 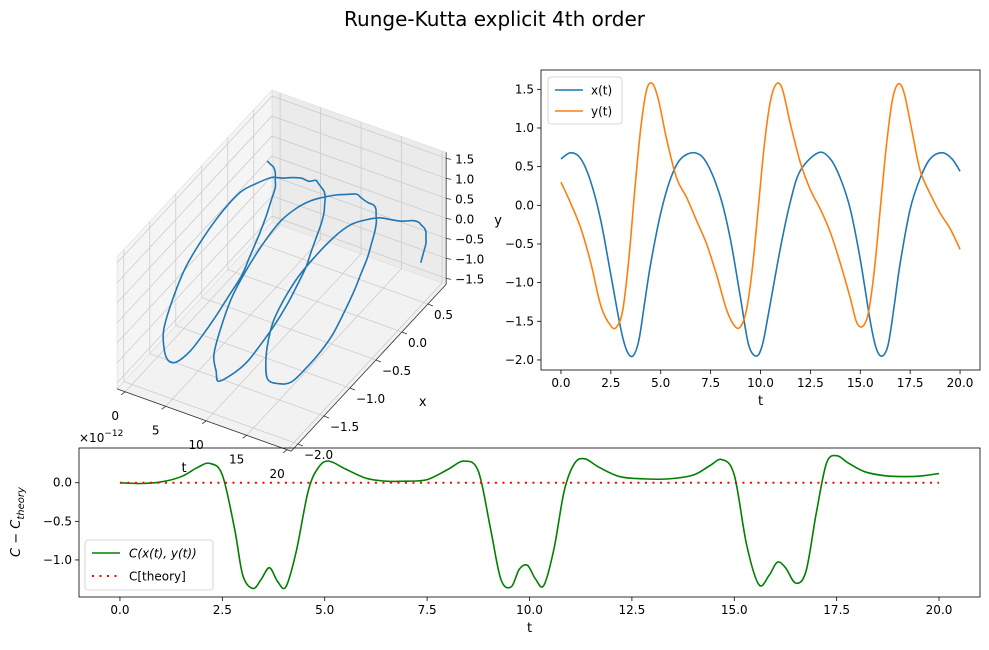 I want to click on err-ytick-label: −1.0, so click(x=57, y=560).